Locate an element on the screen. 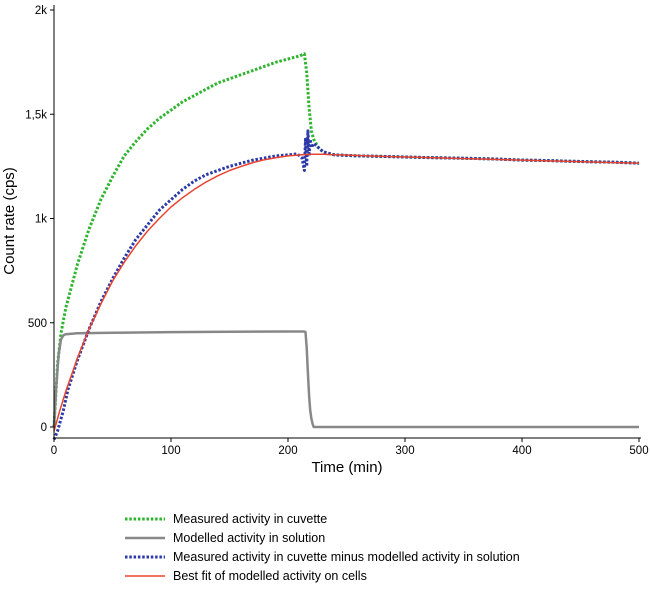  x-tick-label: 200 is located at coordinates (287, 451).